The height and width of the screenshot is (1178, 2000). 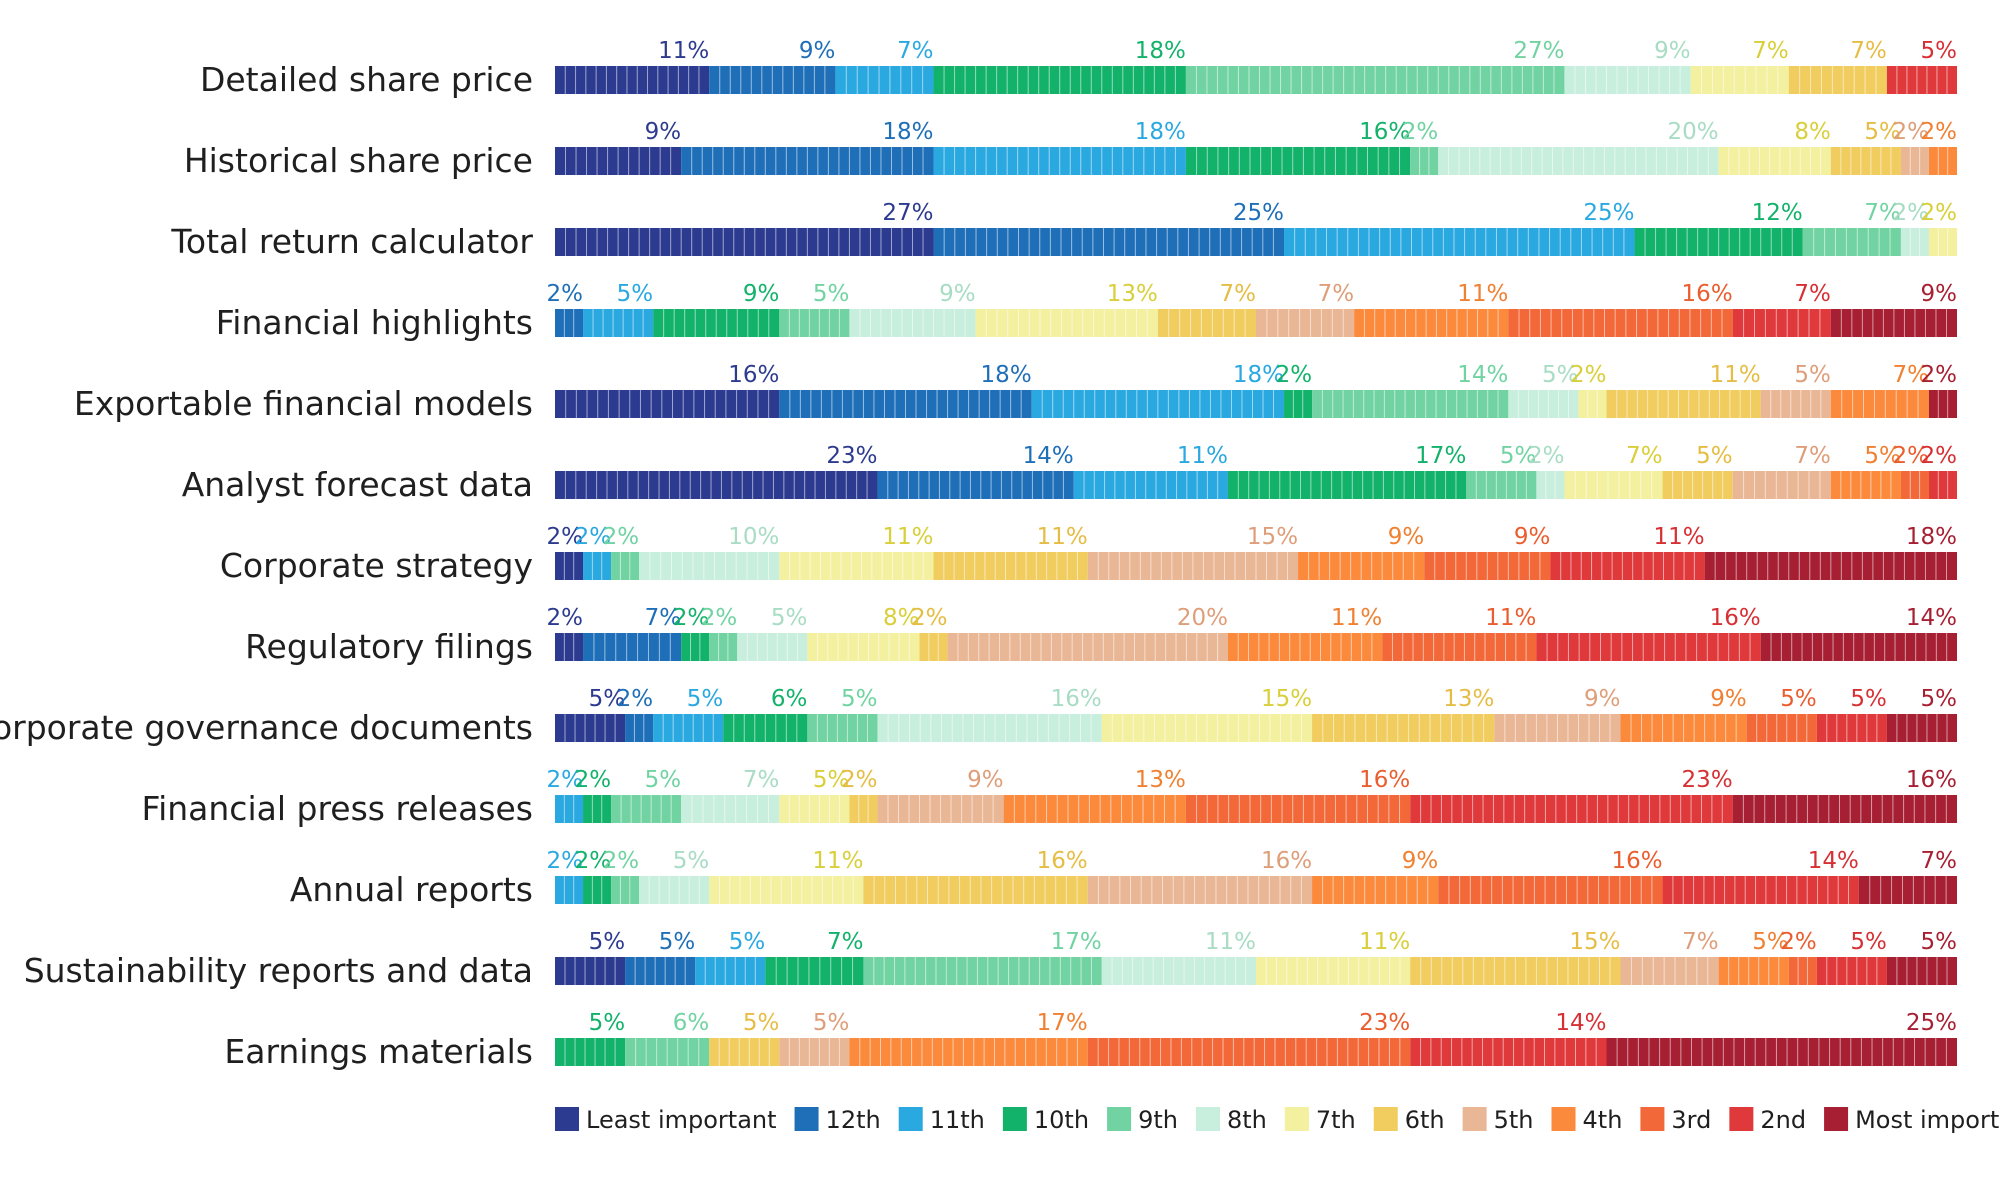 I want to click on value-label: 17%, so click(x=1440, y=456).